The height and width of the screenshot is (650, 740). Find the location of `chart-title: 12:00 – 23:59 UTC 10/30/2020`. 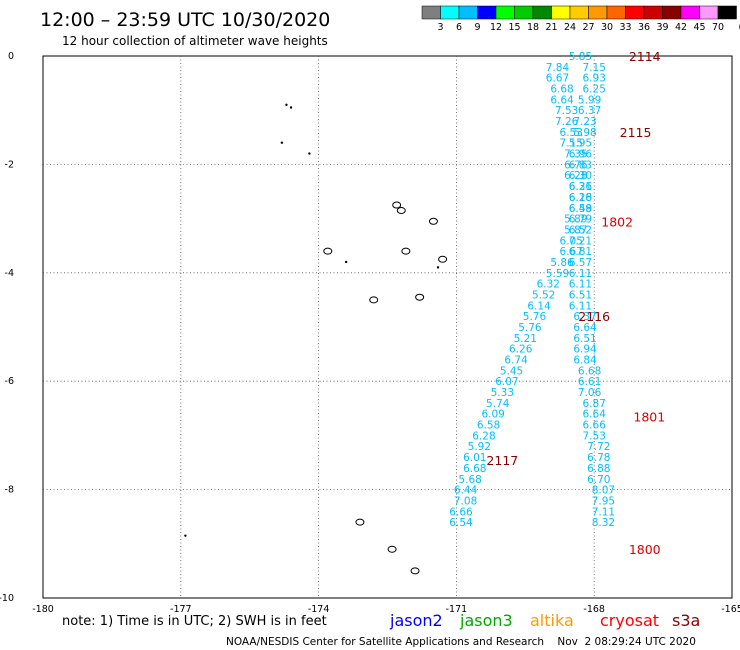

chart-title: 12:00 – 23:59 UTC 10/30/2020 is located at coordinates (185, 20).